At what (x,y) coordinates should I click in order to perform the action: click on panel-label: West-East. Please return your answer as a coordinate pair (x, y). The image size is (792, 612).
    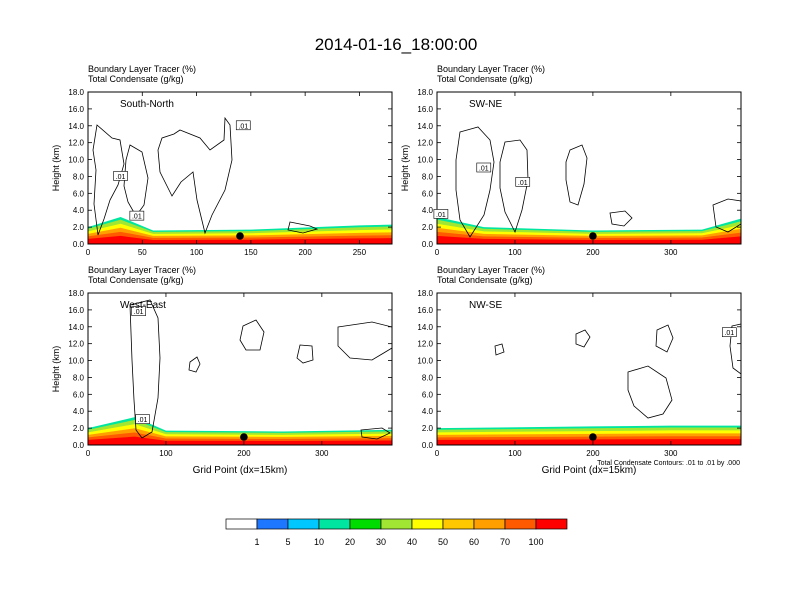
    Looking at the image, I should click on (143, 305).